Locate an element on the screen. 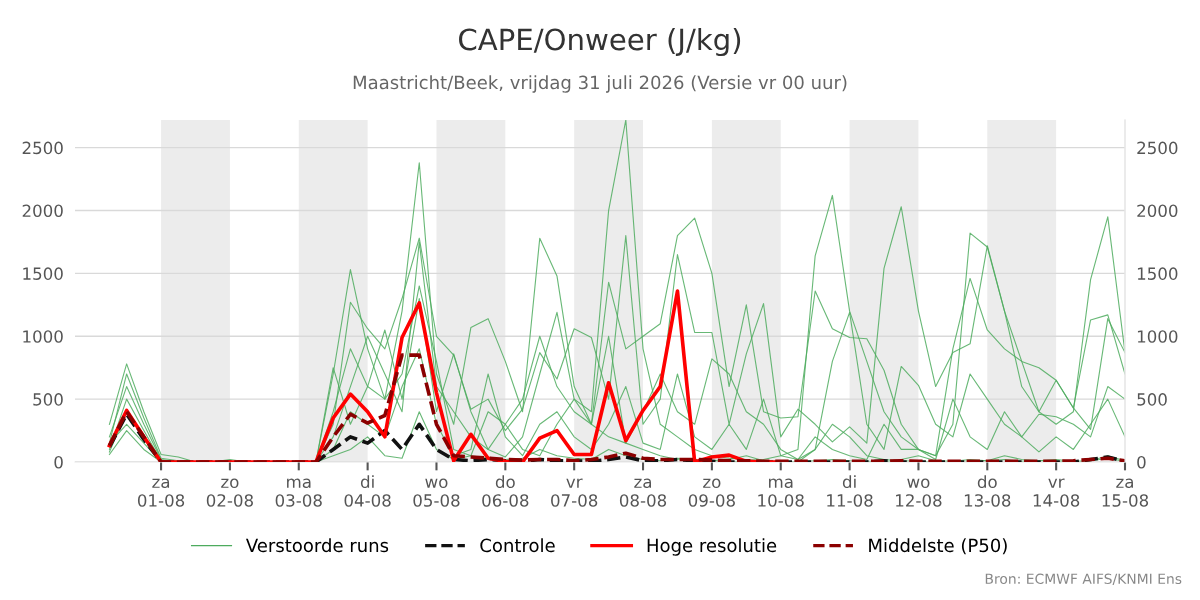  legend-label: Controle is located at coordinates (517, 545).